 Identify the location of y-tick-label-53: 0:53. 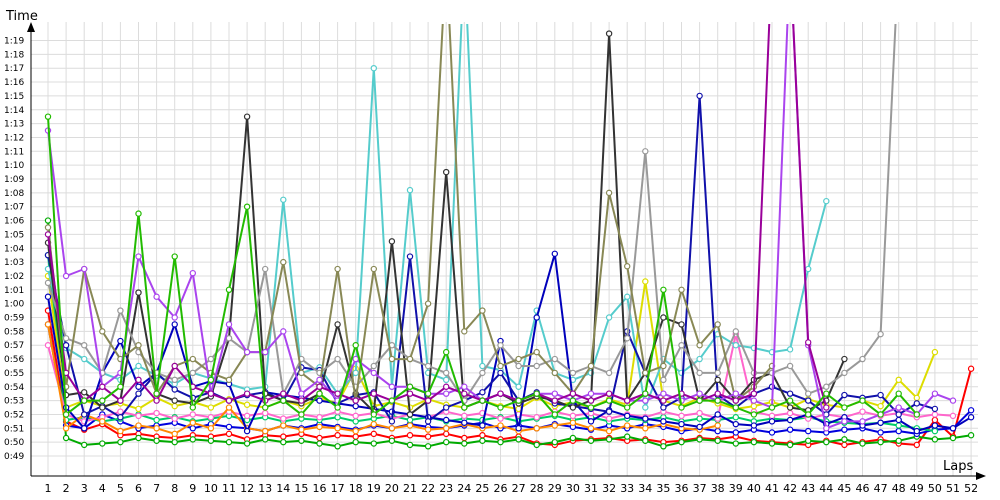
(14, 402).